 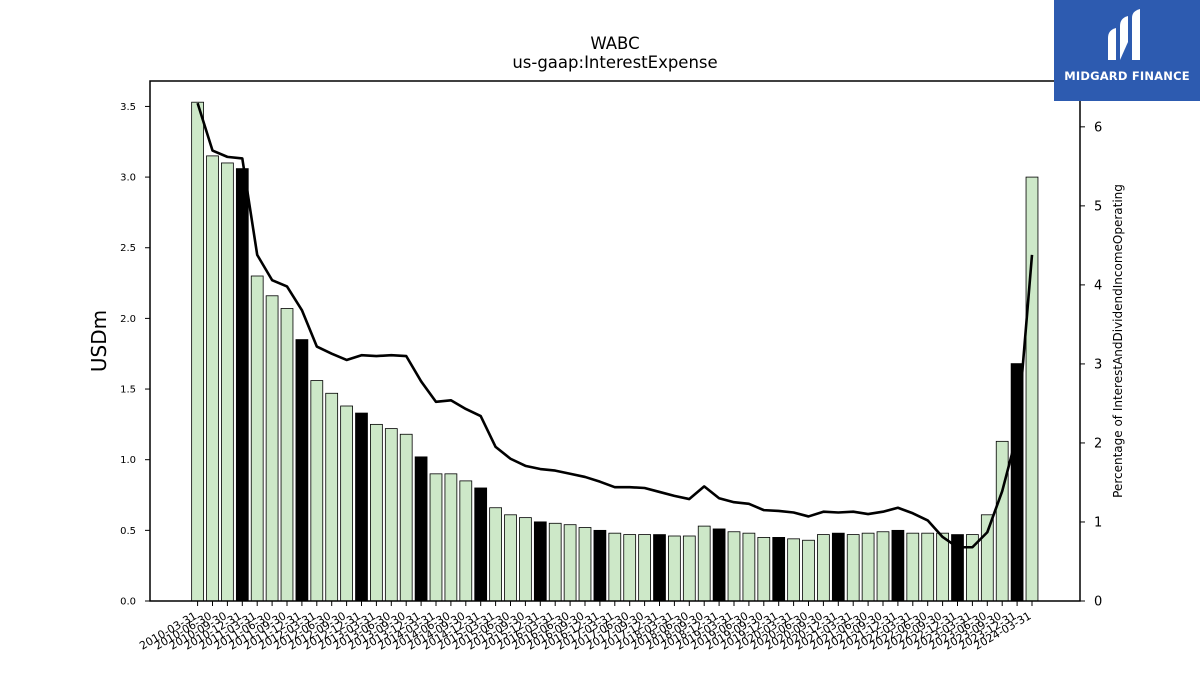 I want to click on y-tick-label: 2.5, so click(x=128, y=248).